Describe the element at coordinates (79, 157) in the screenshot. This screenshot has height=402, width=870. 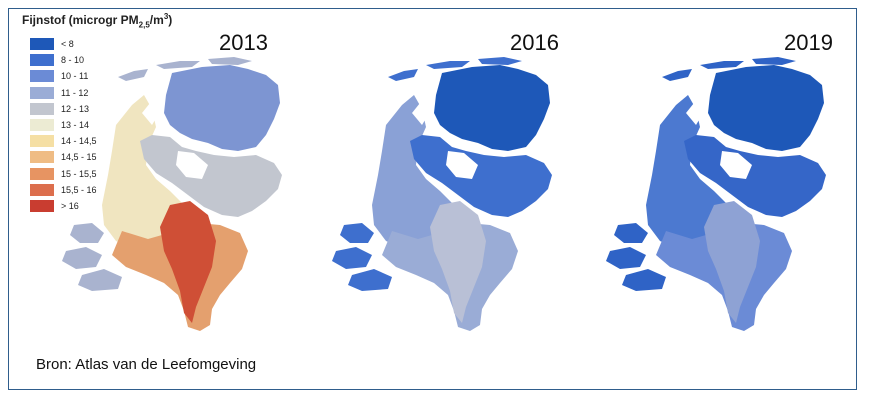
I see `legend-label: 14,5 - 15` at that location.